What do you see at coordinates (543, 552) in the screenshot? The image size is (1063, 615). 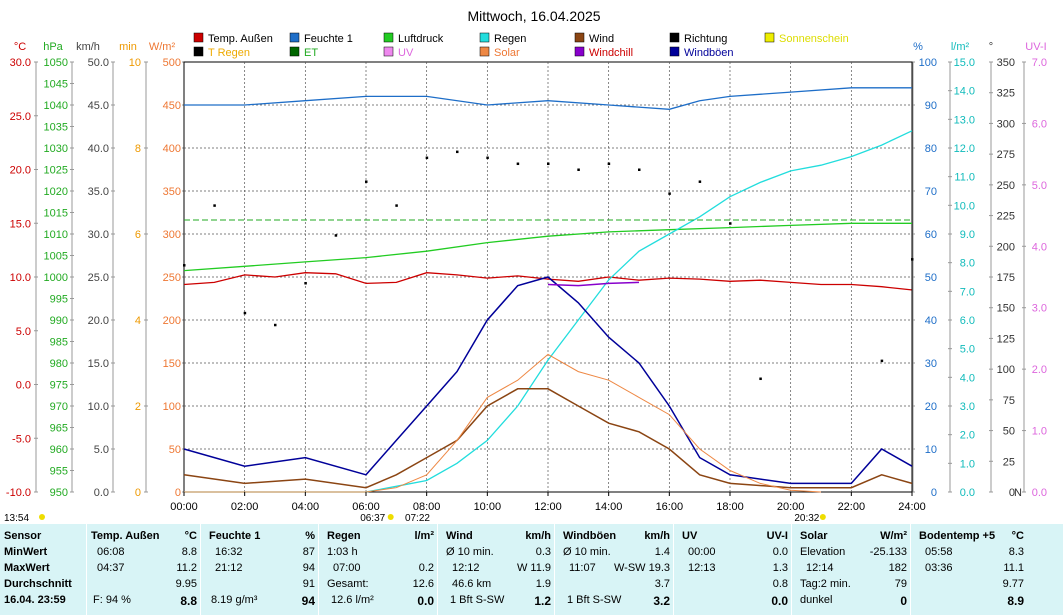 I see `wind-avg10-value: 0.3` at bounding box center [543, 552].